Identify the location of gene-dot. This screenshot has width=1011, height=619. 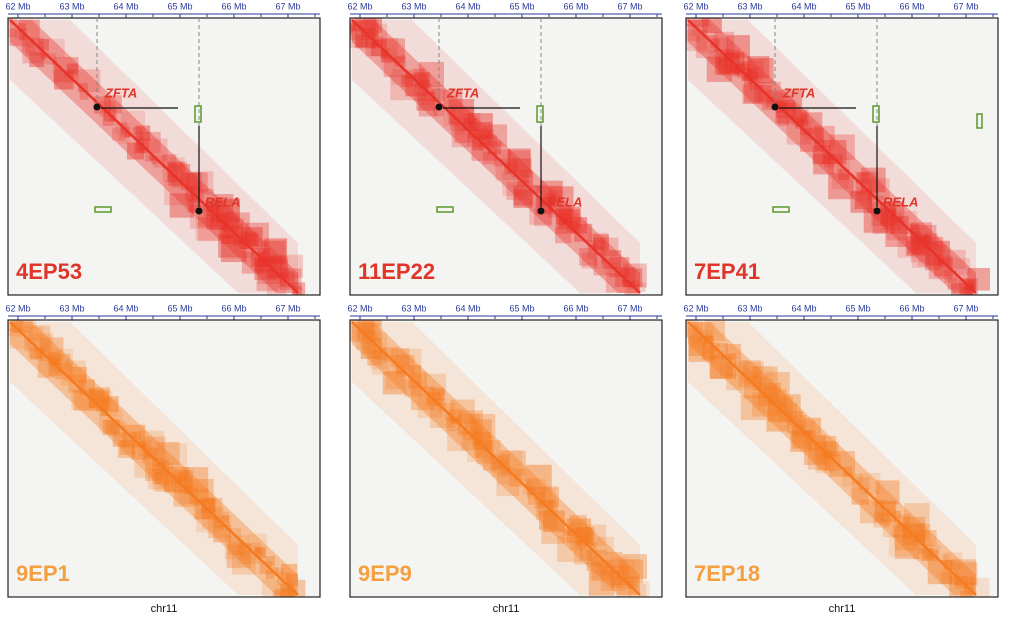
(439, 107).